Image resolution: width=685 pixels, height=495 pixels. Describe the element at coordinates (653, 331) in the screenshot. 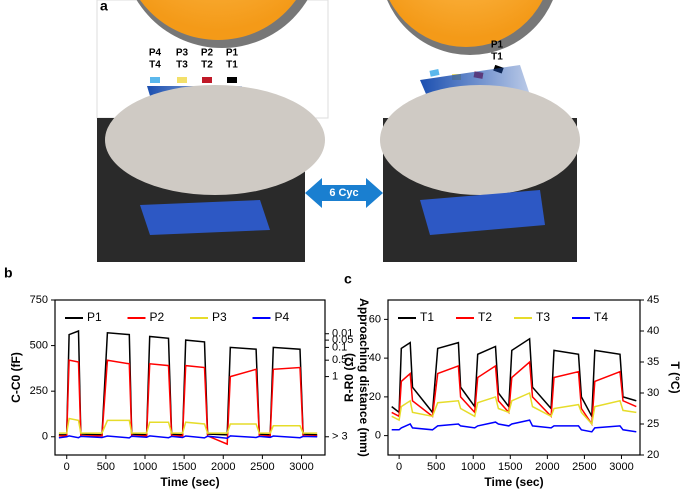

I see `y2-tick-label: 40` at that location.